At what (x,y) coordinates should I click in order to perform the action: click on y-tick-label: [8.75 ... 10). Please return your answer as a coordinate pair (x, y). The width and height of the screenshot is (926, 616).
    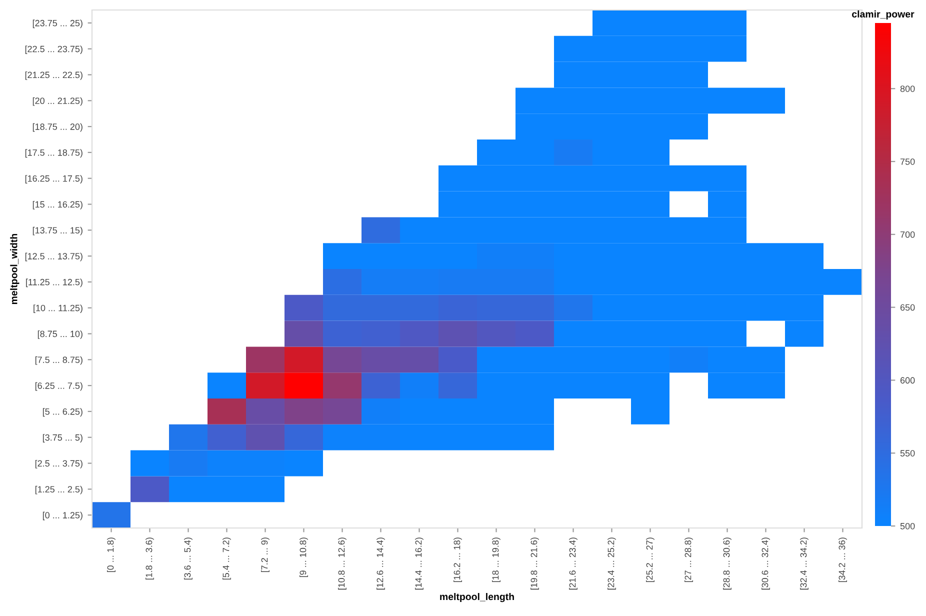
    Looking at the image, I should click on (60, 334).